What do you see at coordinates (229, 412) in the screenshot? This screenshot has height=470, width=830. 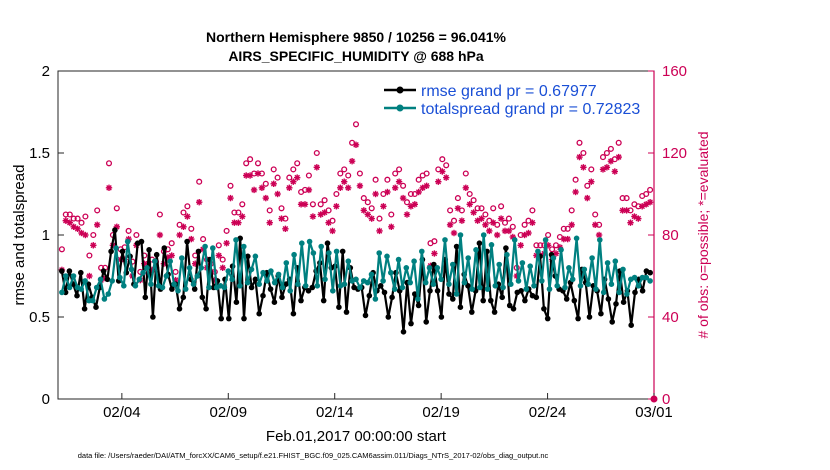 I see `x-tick-label: 02/09` at bounding box center [229, 412].